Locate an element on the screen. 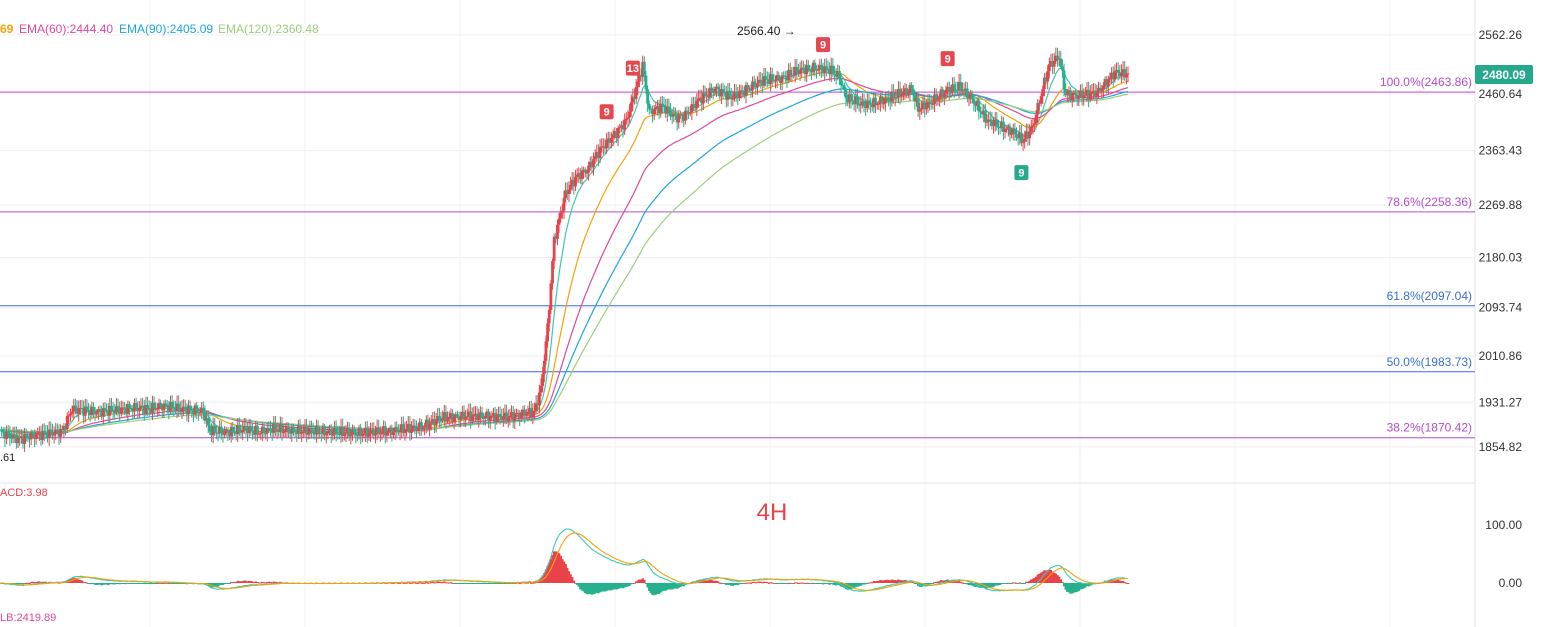 The width and height of the screenshot is (1543, 627). fib-label: 61.8%(2097.04) is located at coordinates (1429, 296).